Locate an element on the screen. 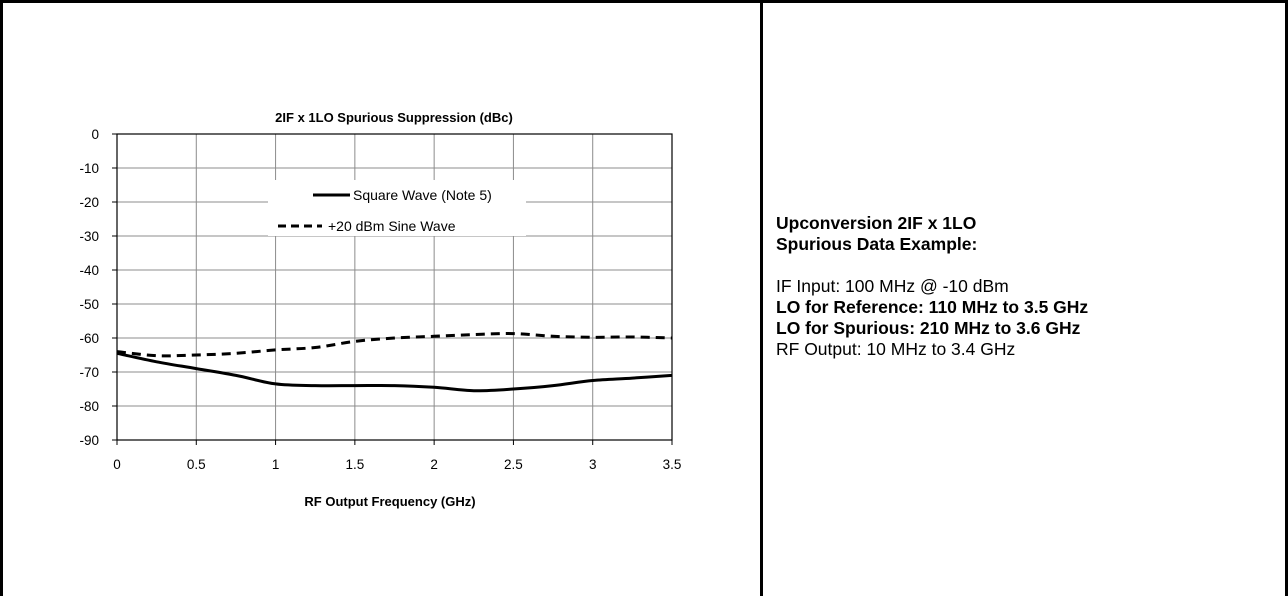 The height and width of the screenshot is (596, 1288). legend-label-square-wave: Square Wave (Note 5) is located at coordinates (422, 195).